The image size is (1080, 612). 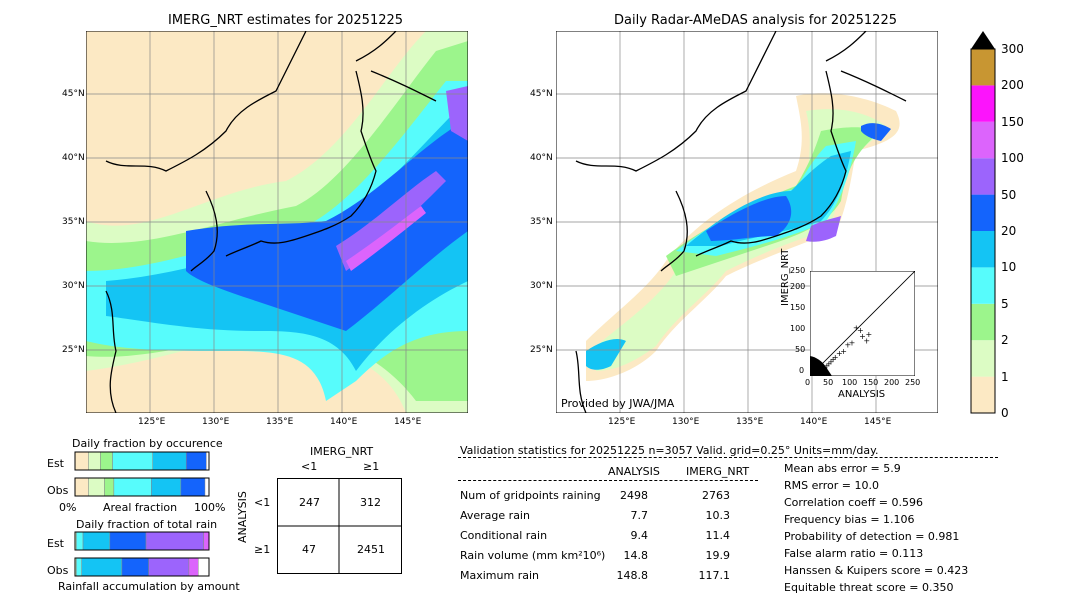 I want to click on scatter-xtick-150: 150, so click(x=871, y=382).